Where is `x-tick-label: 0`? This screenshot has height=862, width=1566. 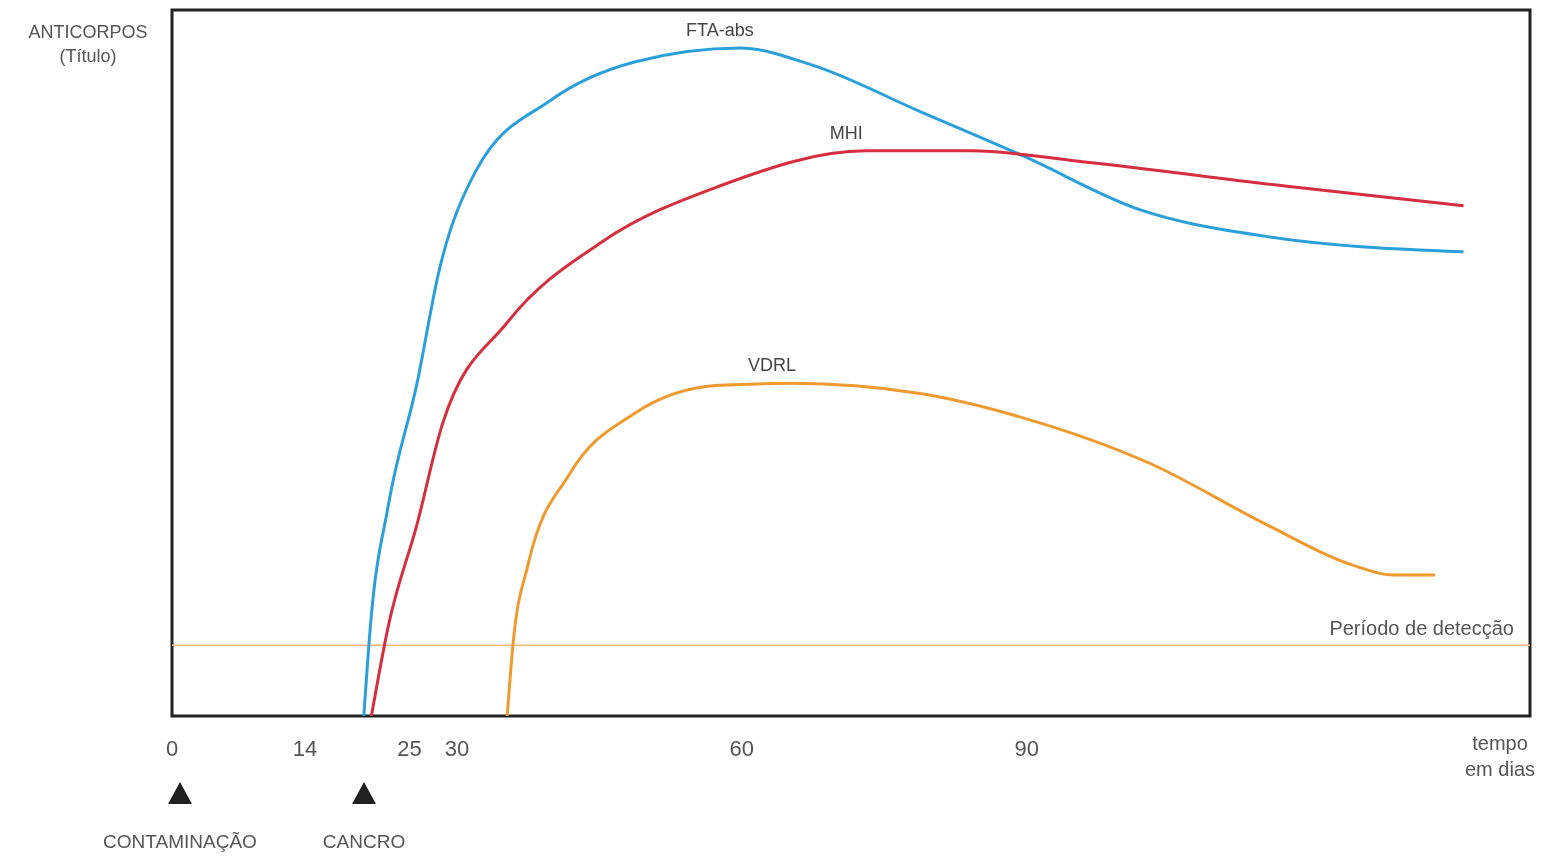 x-tick-label: 0 is located at coordinates (172, 748).